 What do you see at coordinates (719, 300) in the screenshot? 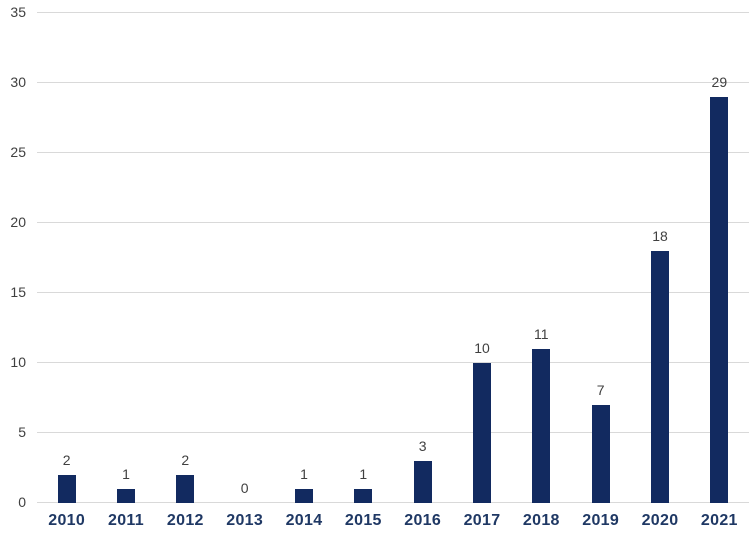
I see `bar-2021` at bounding box center [719, 300].